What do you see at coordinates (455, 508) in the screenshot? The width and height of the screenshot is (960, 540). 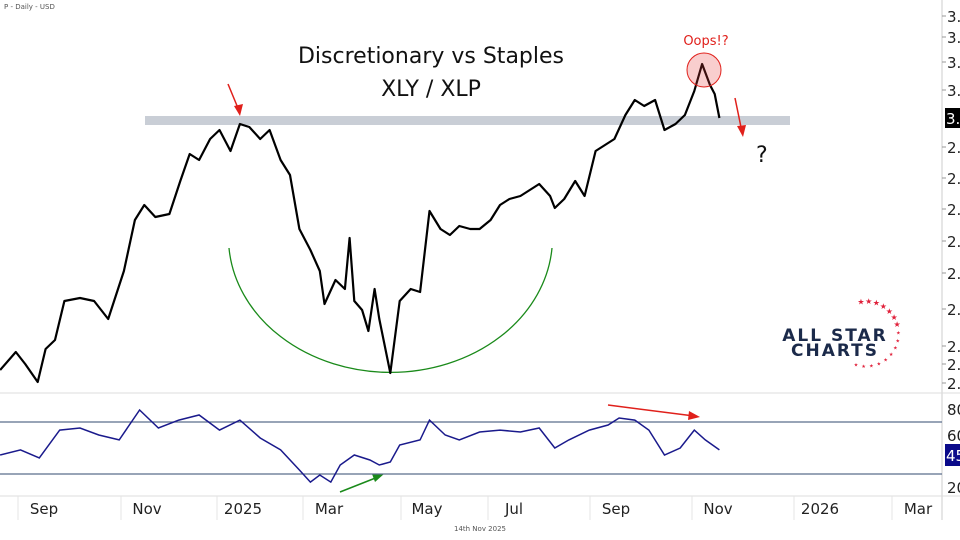 I see `time-axis-separators` at bounding box center [455, 508].